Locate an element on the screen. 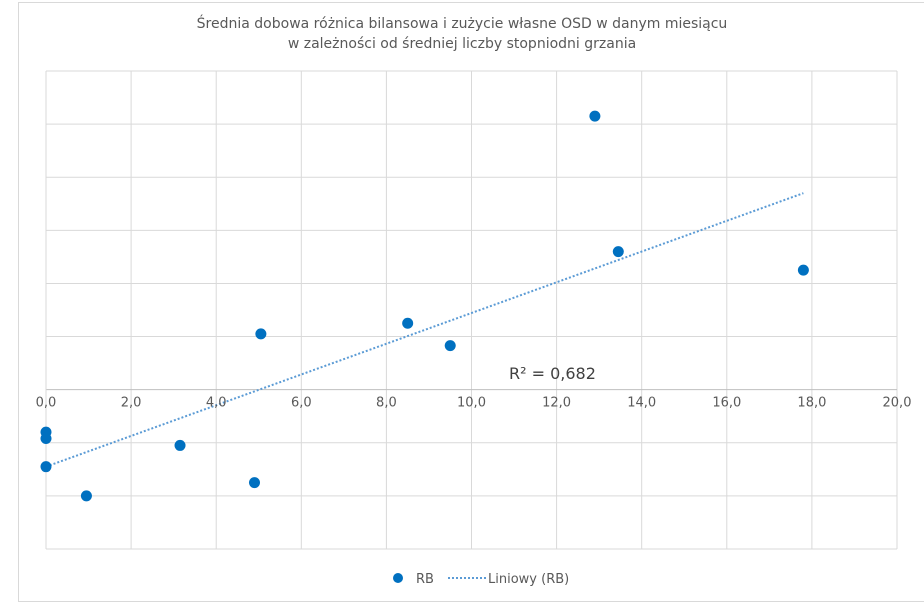 The height and width of the screenshot is (602, 924). x-tick-label-9: 18,0 is located at coordinates (811, 403).